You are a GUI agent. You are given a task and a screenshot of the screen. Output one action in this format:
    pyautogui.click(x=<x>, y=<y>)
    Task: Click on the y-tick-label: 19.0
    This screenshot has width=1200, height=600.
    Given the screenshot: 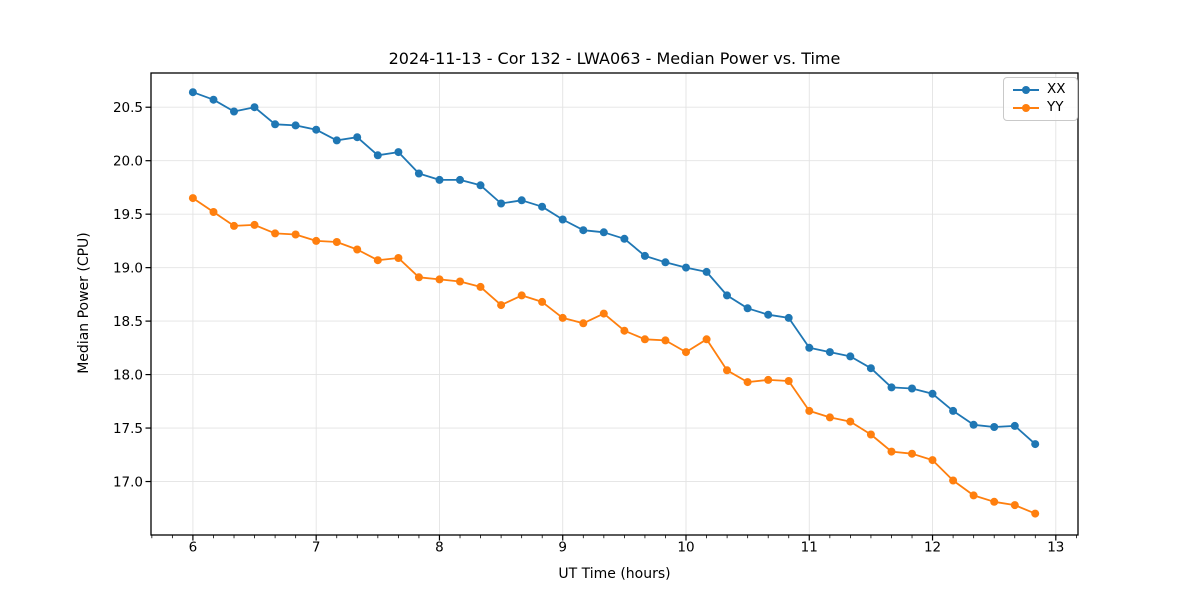 What is the action you would take?
    pyautogui.click(x=128, y=268)
    